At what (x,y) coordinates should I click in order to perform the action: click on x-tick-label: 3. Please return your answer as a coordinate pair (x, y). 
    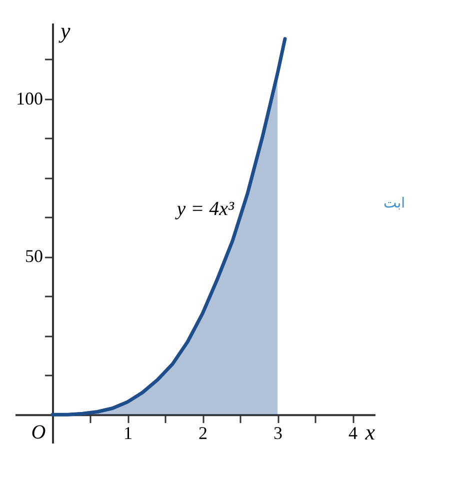
    Looking at the image, I should click on (278, 433).